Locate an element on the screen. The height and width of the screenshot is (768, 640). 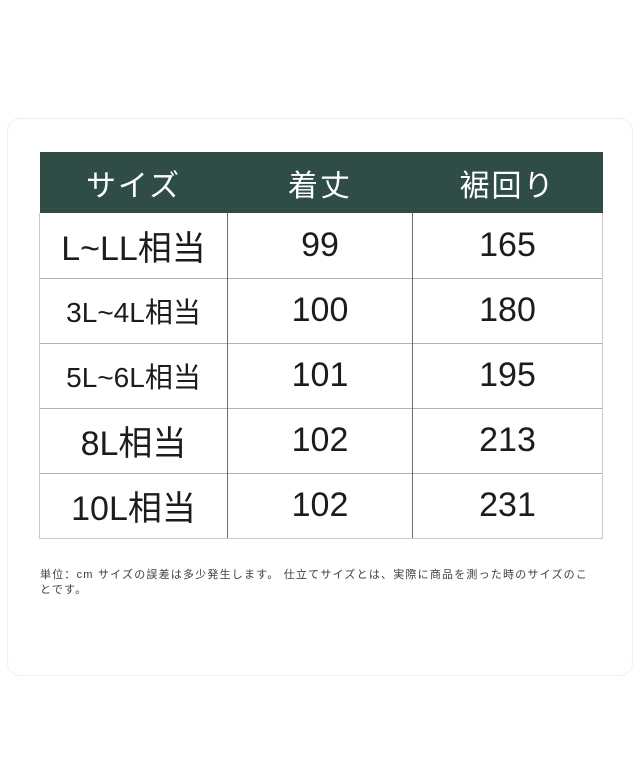
hem-cell: 231 is located at coordinates (507, 505).